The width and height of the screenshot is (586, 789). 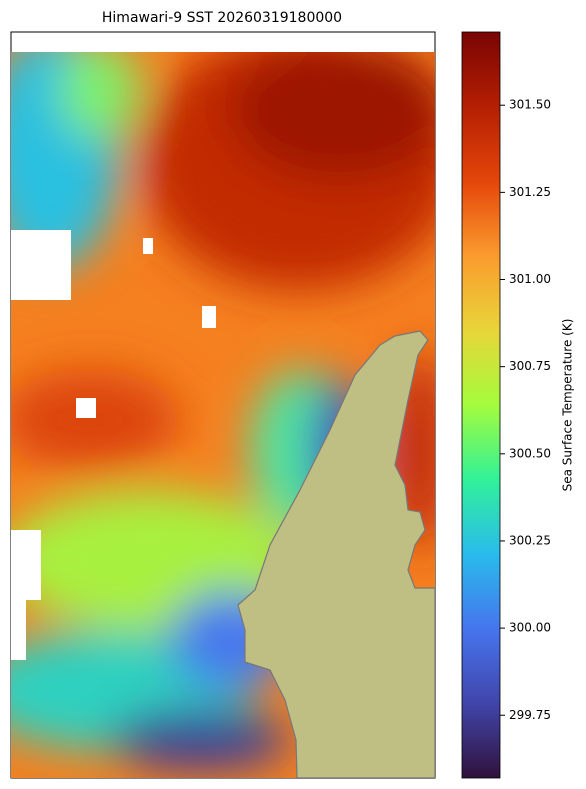 What do you see at coordinates (530, 279) in the screenshot?
I see `colorbar-tick-label: 301.00` at bounding box center [530, 279].